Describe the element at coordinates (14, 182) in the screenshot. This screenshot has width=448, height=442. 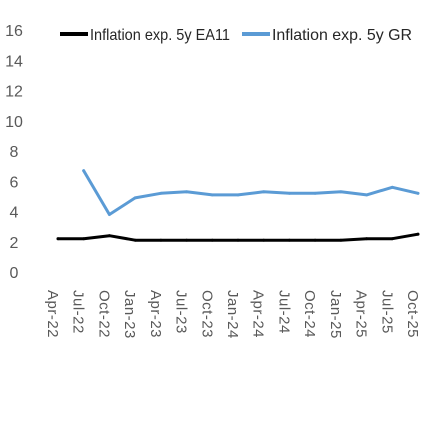
I see `y-tick-label: 6` at that location.